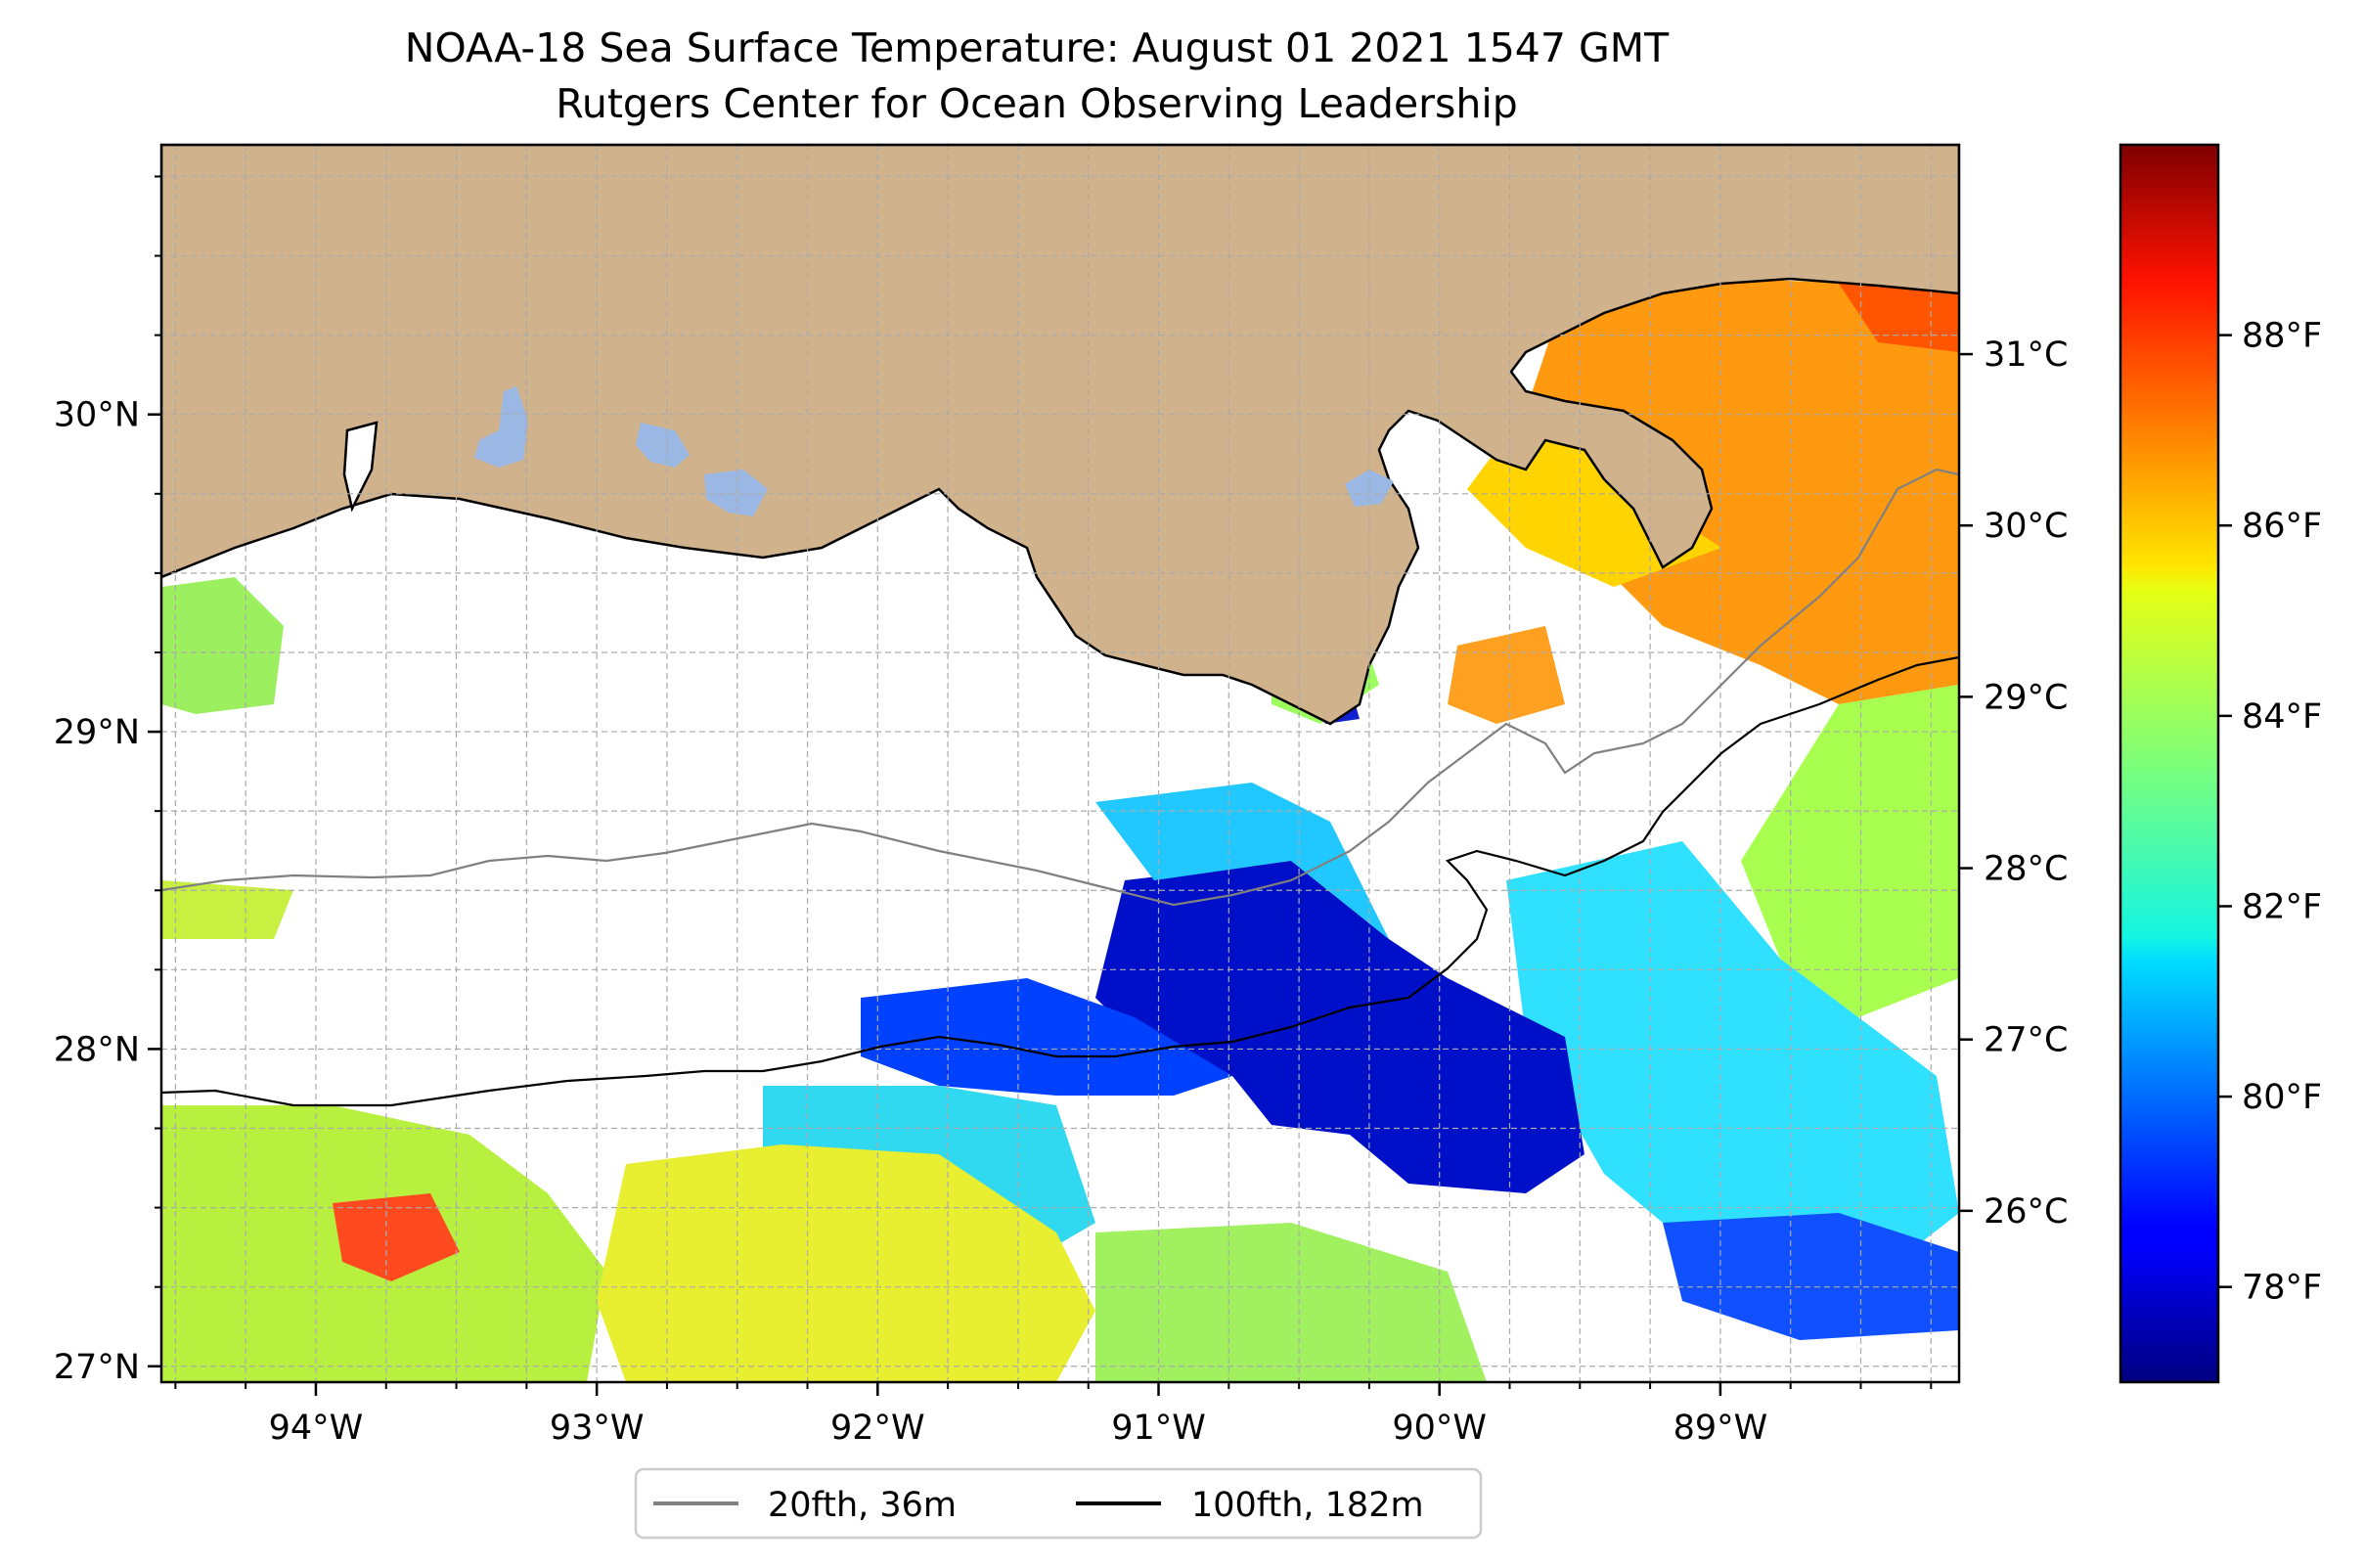 The width and height of the screenshot is (2365, 1568). I want to click on sst-patch-cyan-east, so click(1732, 1066).